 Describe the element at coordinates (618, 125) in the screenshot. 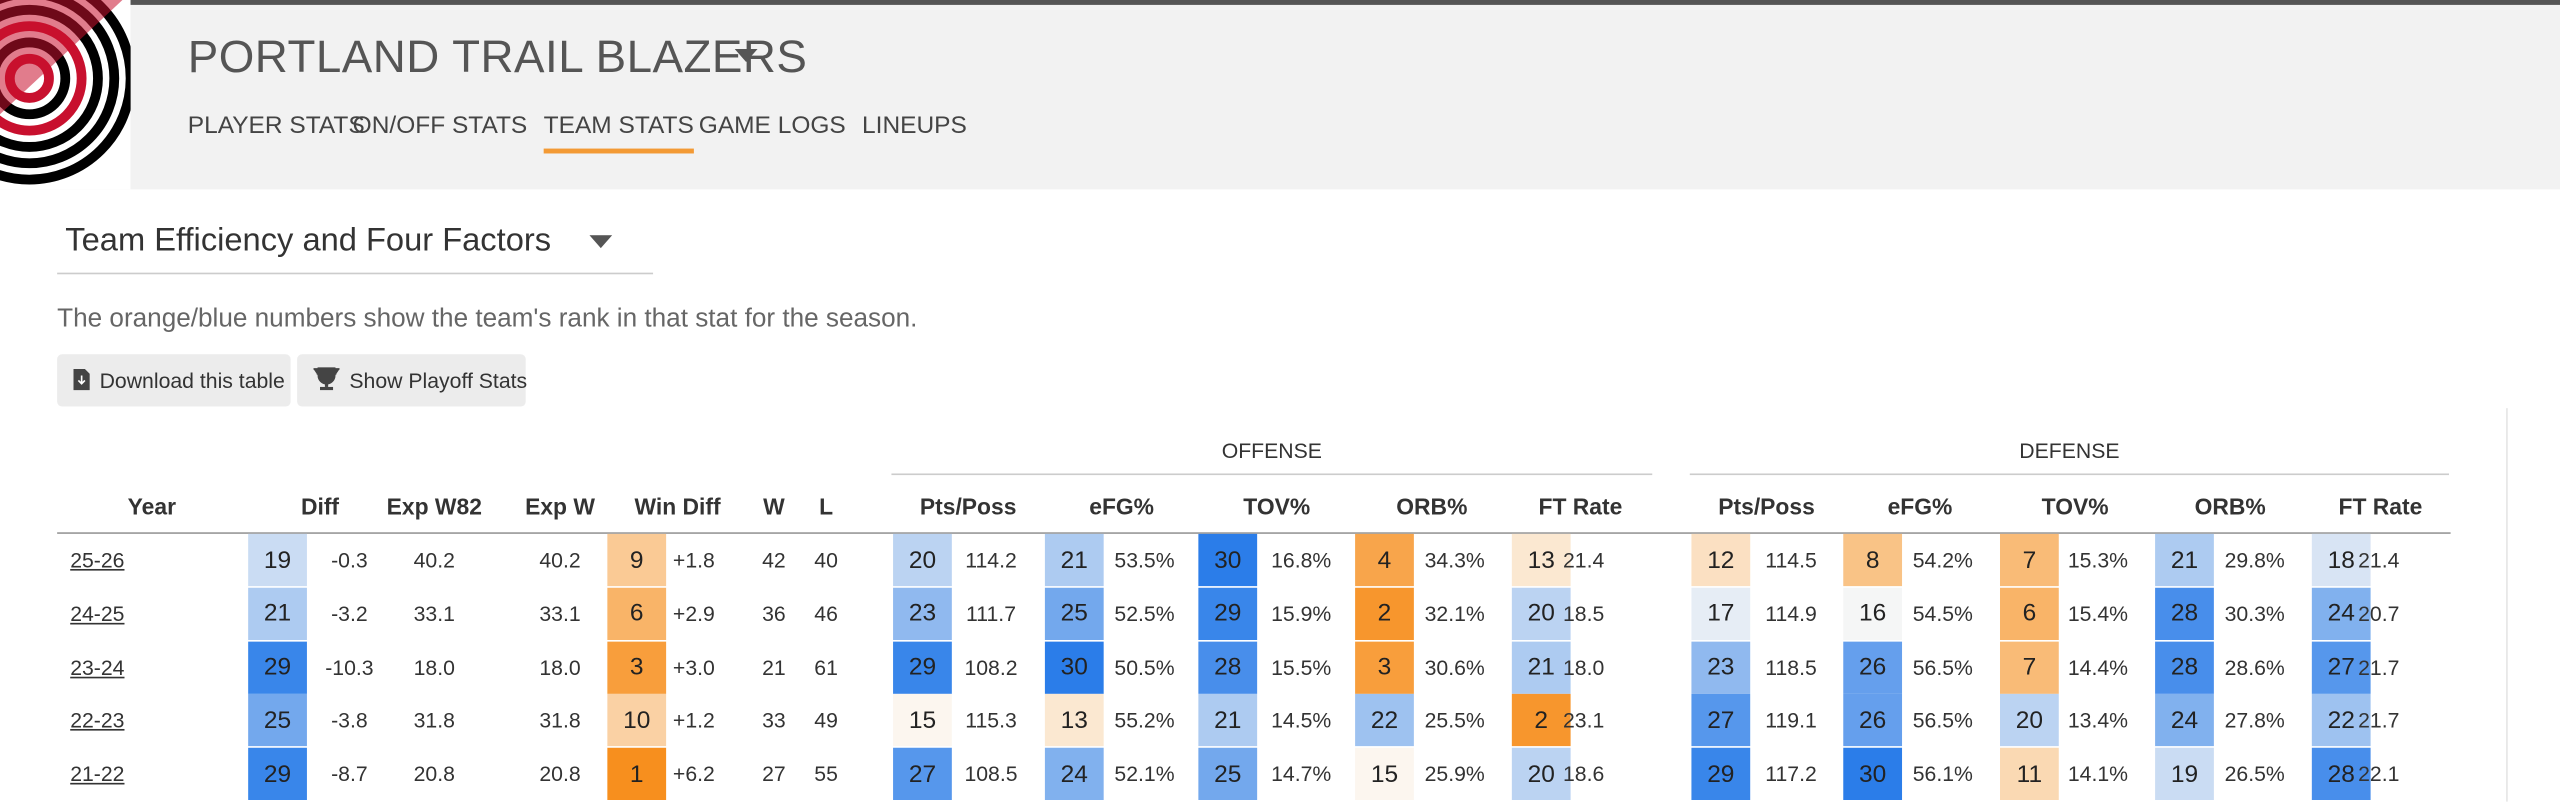

I see `nav-item: TEAM STATS` at that location.